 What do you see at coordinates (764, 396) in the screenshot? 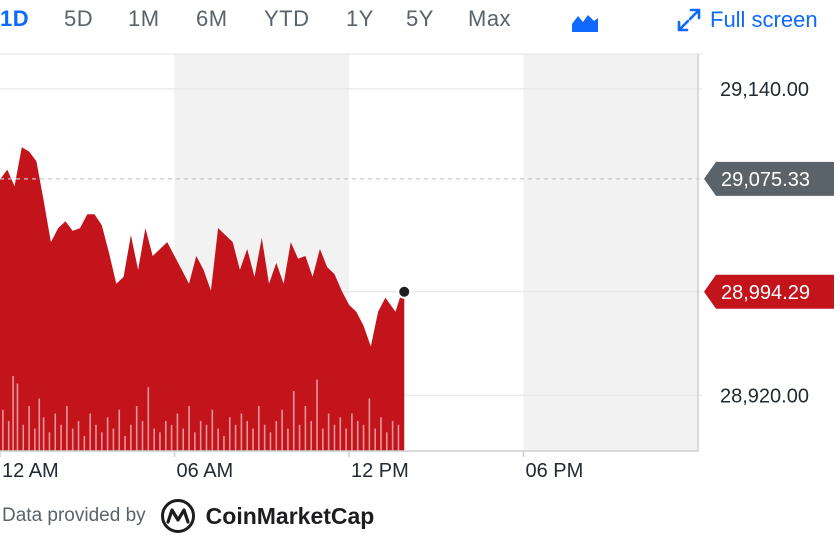
I see `y-tick-label: 28,920.00` at bounding box center [764, 396].